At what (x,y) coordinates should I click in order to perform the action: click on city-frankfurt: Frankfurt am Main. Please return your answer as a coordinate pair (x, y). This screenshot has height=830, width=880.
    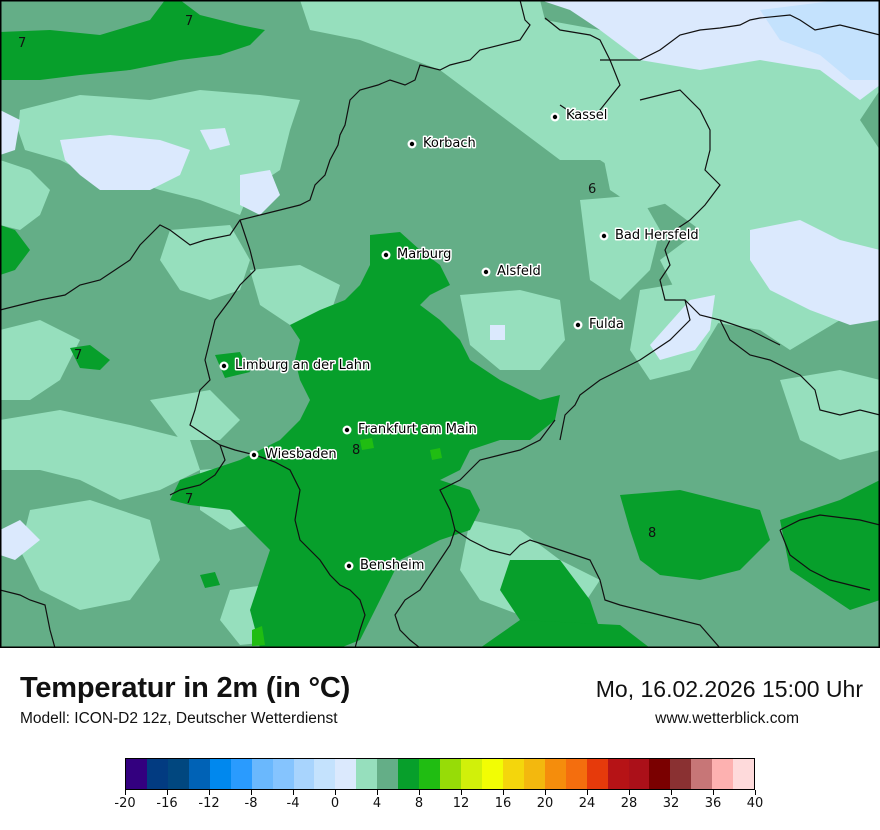
    Looking at the image, I should click on (410, 430).